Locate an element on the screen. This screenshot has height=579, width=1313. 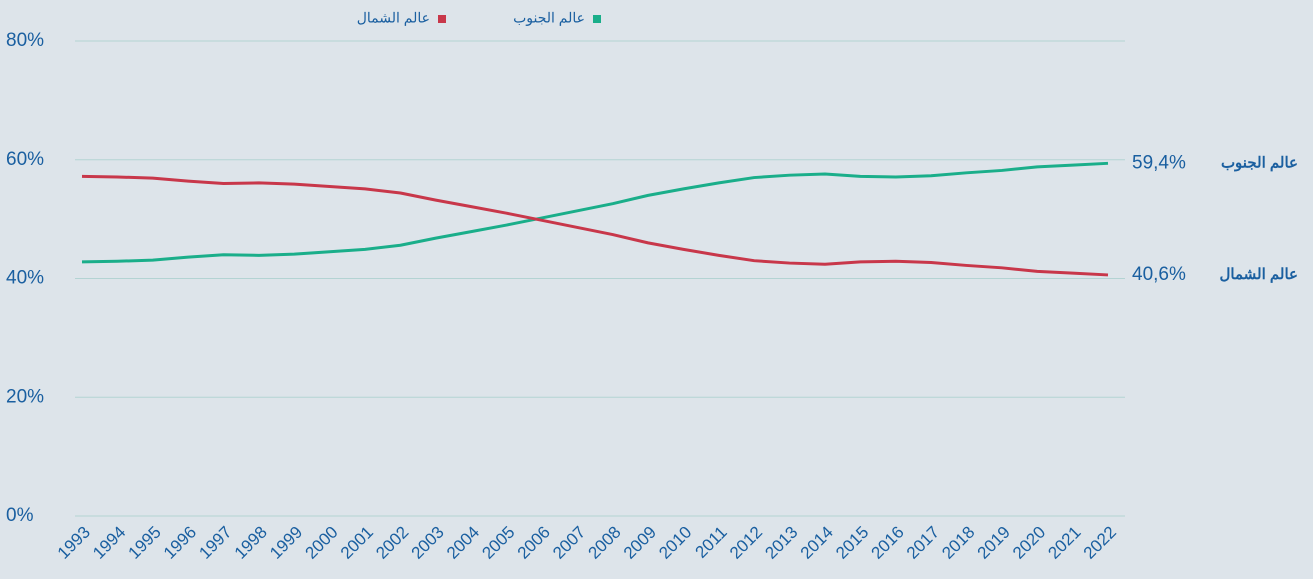
series-end-name: عالم الشمال is located at coordinates (1258, 274).